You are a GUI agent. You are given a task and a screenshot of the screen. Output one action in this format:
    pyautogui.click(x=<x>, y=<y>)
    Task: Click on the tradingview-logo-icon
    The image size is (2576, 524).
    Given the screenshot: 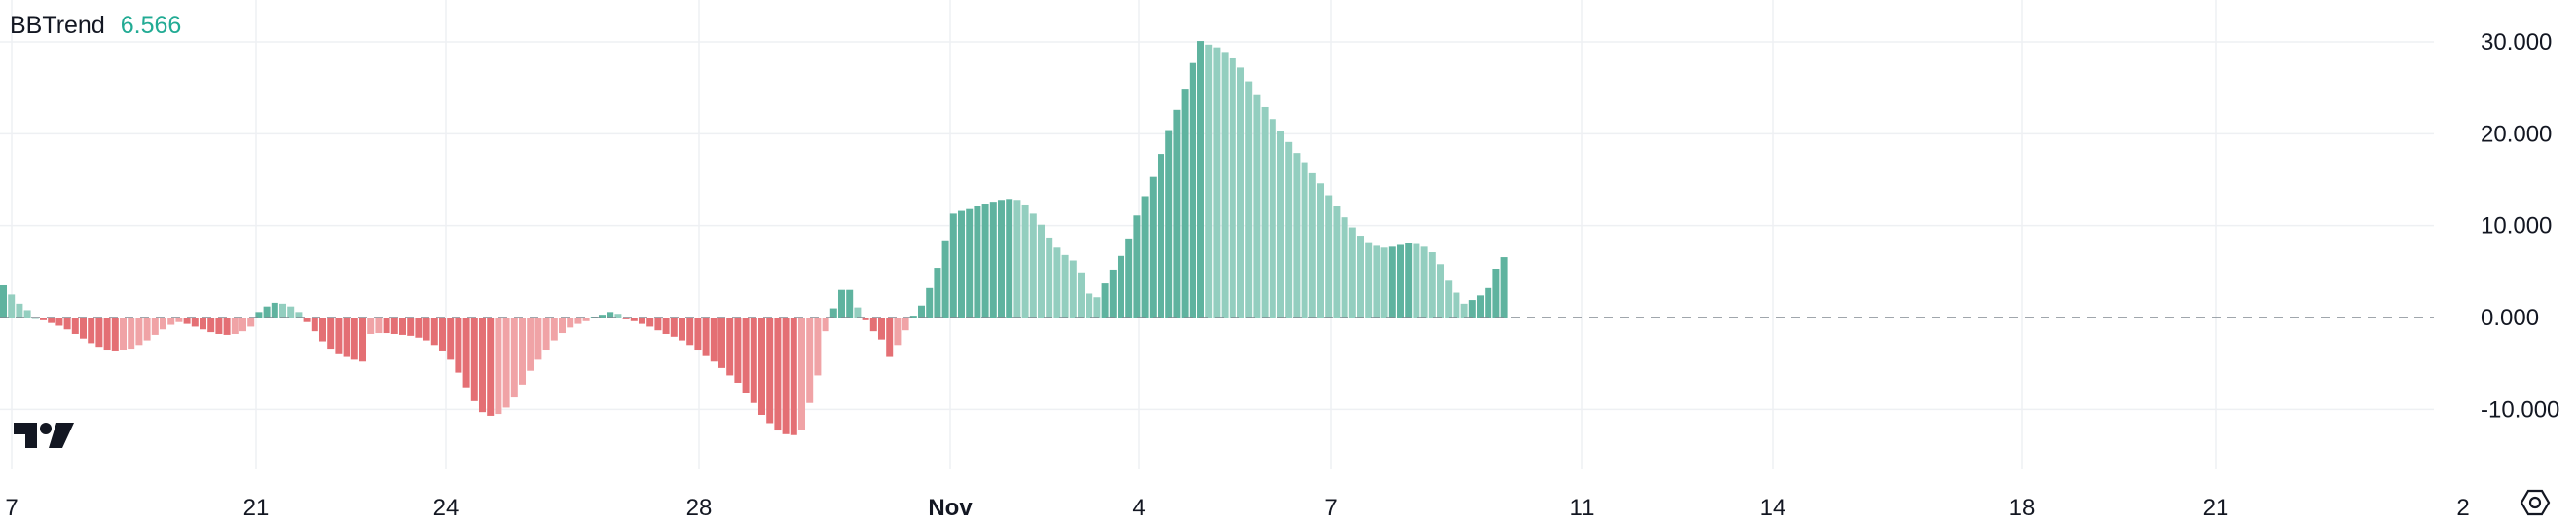 What is the action you would take?
    pyautogui.click(x=45, y=438)
    